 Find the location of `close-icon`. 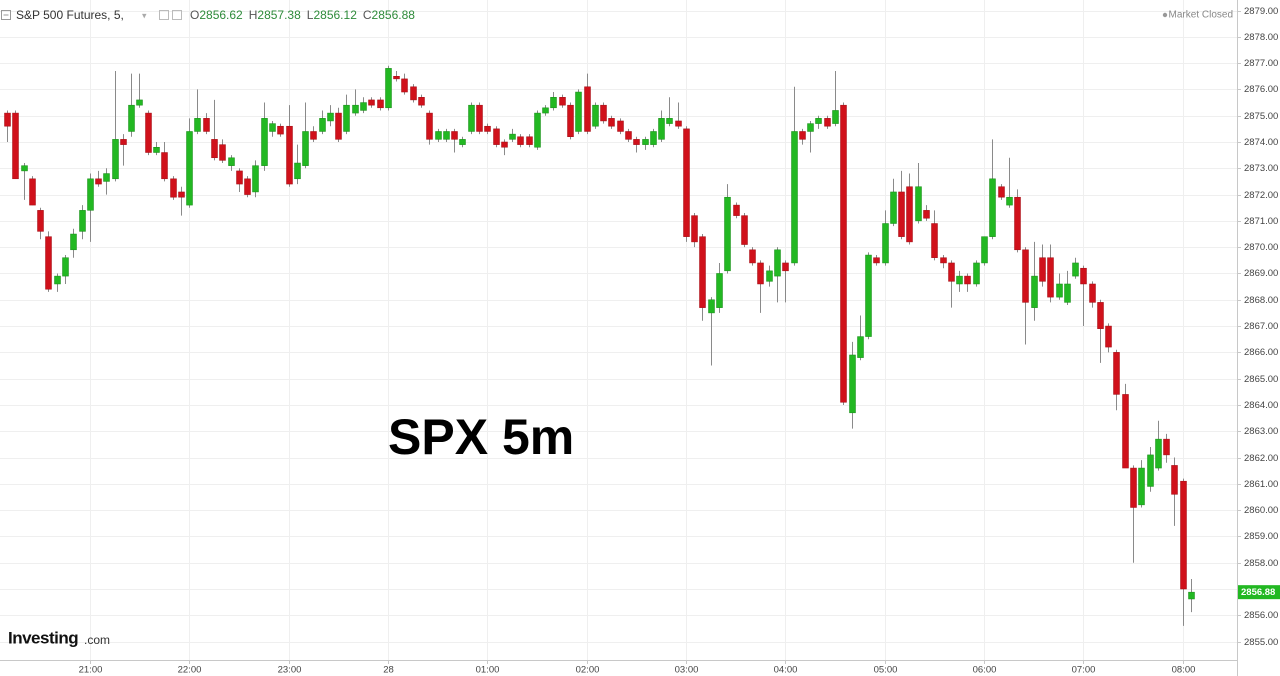

close-icon is located at coordinates (177, 15).